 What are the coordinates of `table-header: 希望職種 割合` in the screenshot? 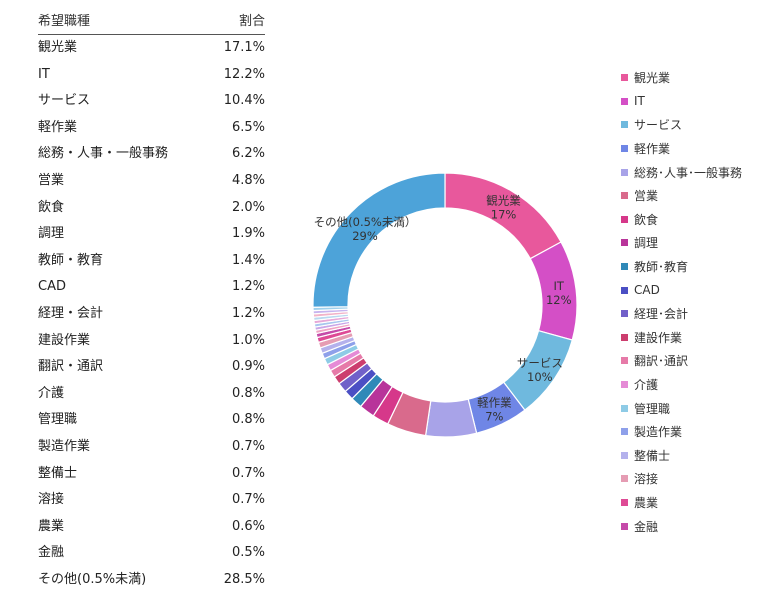 It's located at (151, 22).